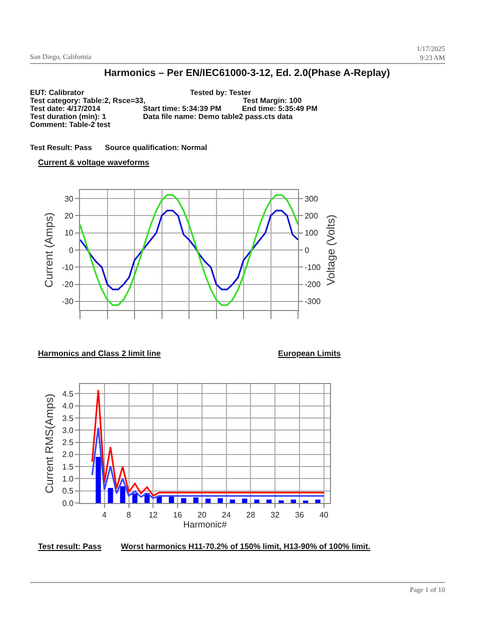 Image resolution: width=494 pixels, height=622 pixels. Describe the element at coordinates (68, 491) in the screenshot. I see `y-tick-label: 0.5` at that location.